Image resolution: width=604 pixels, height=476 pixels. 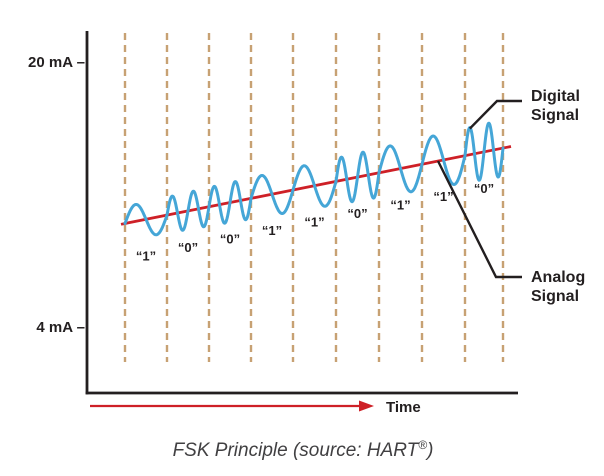 What do you see at coordinates (429, 450) in the screenshot?
I see `figure-caption-close: )` at bounding box center [429, 450].